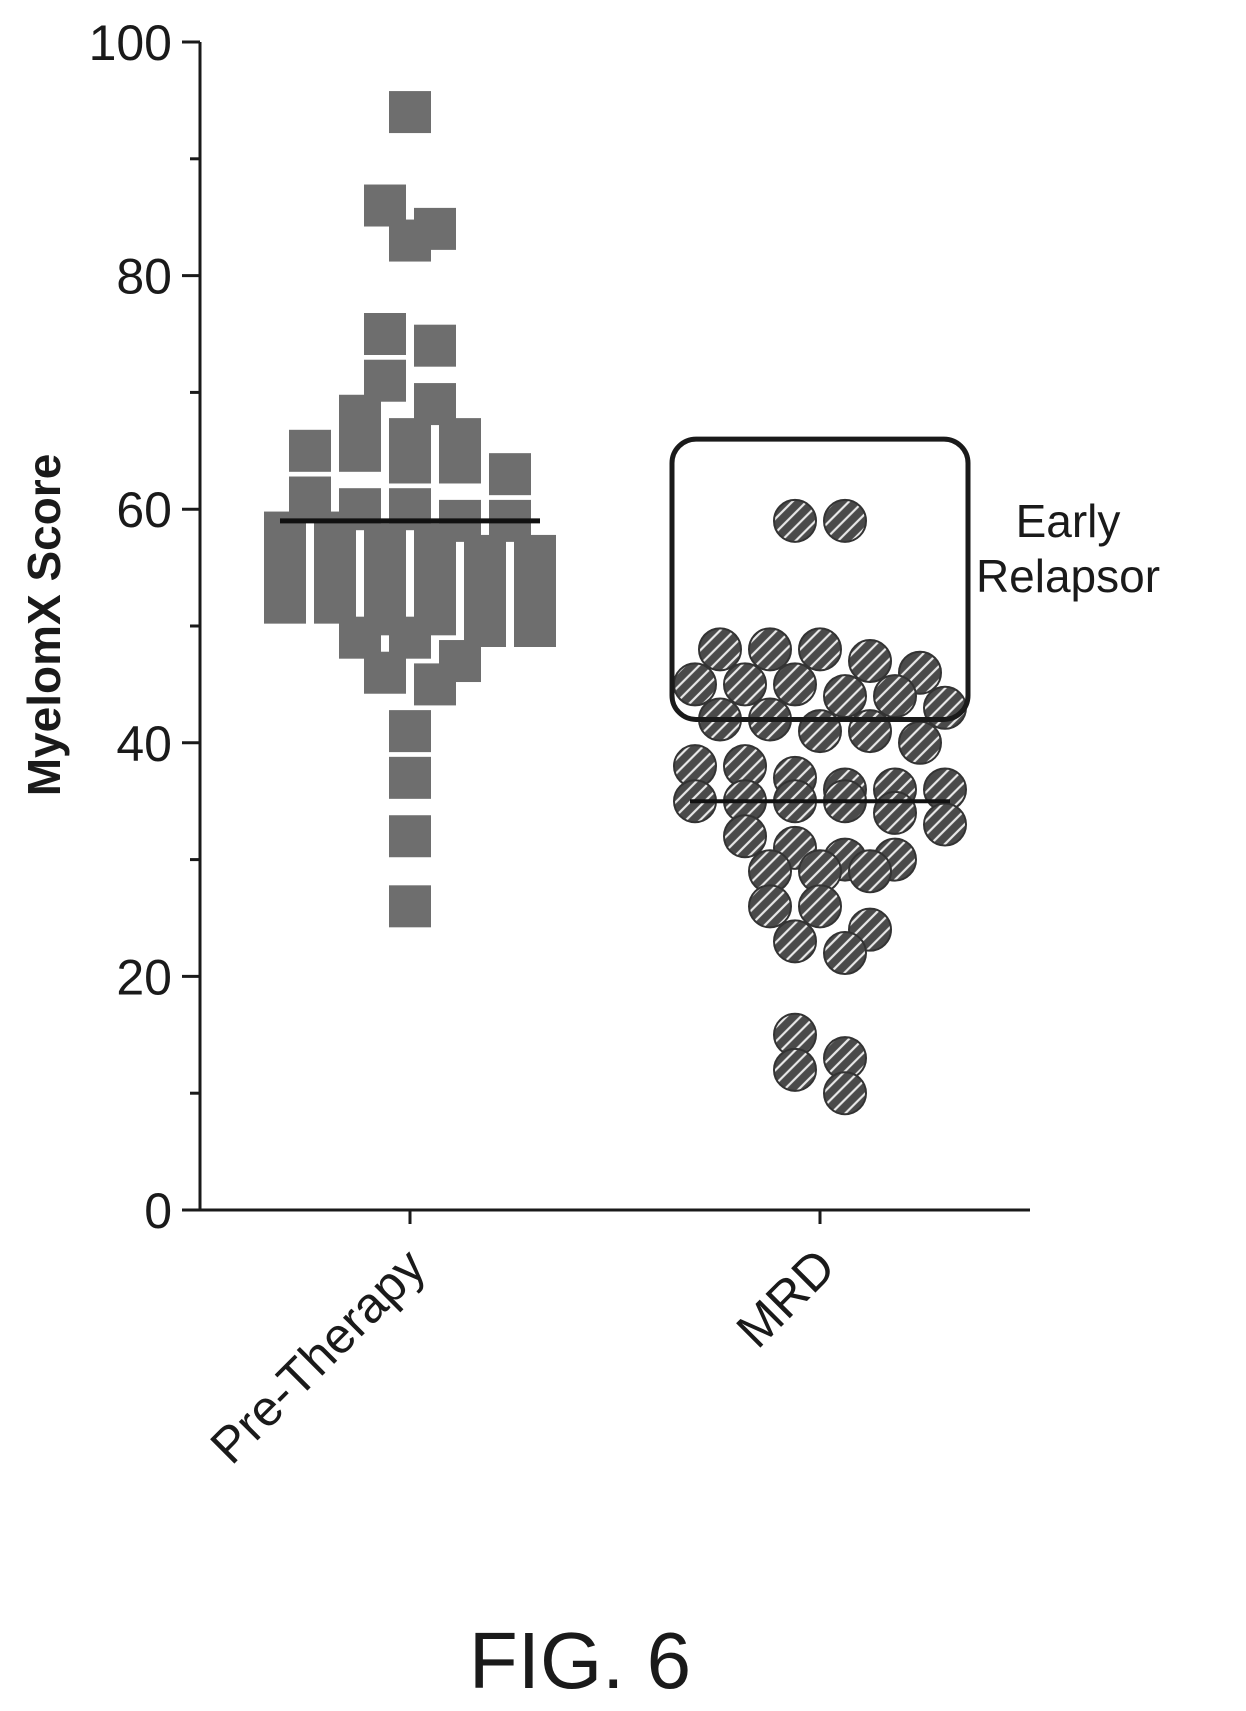 The height and width of the screenshot is (1711, 1246). I want to click on early-relapsor-annotation: Early Relapsor, so click(914, 579).